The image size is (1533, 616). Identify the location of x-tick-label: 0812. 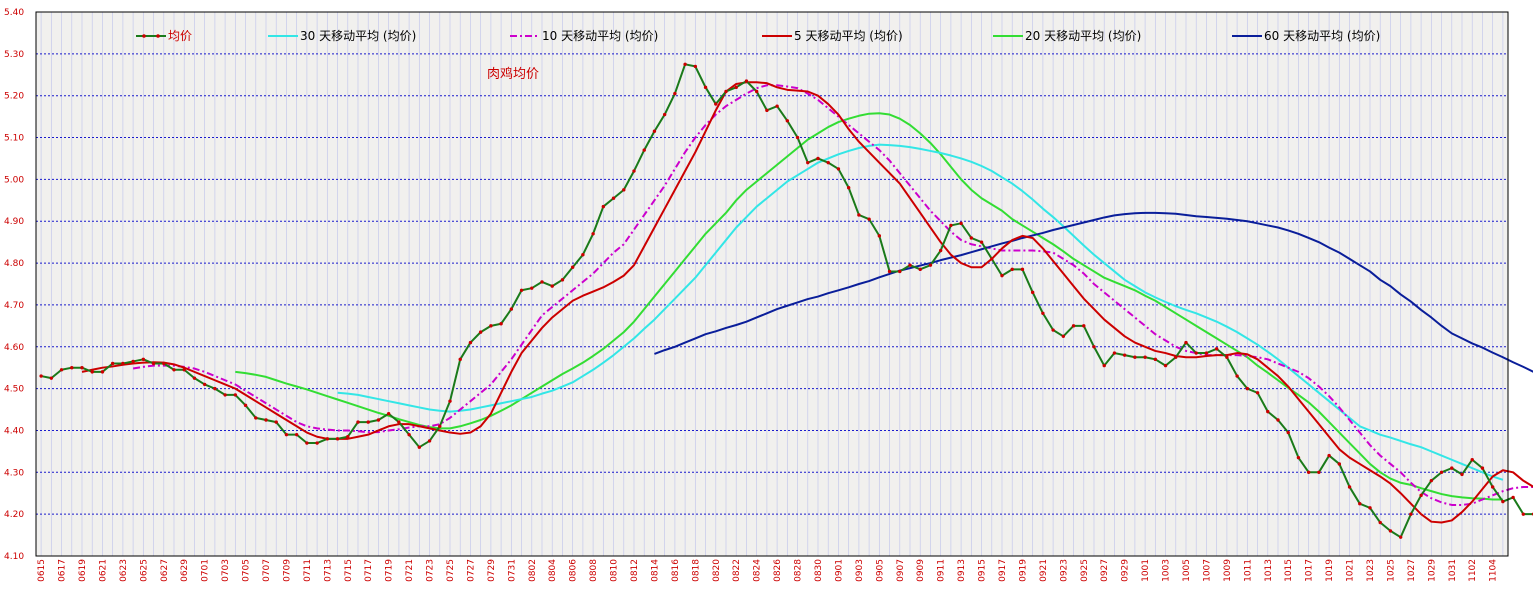
(635, 570).